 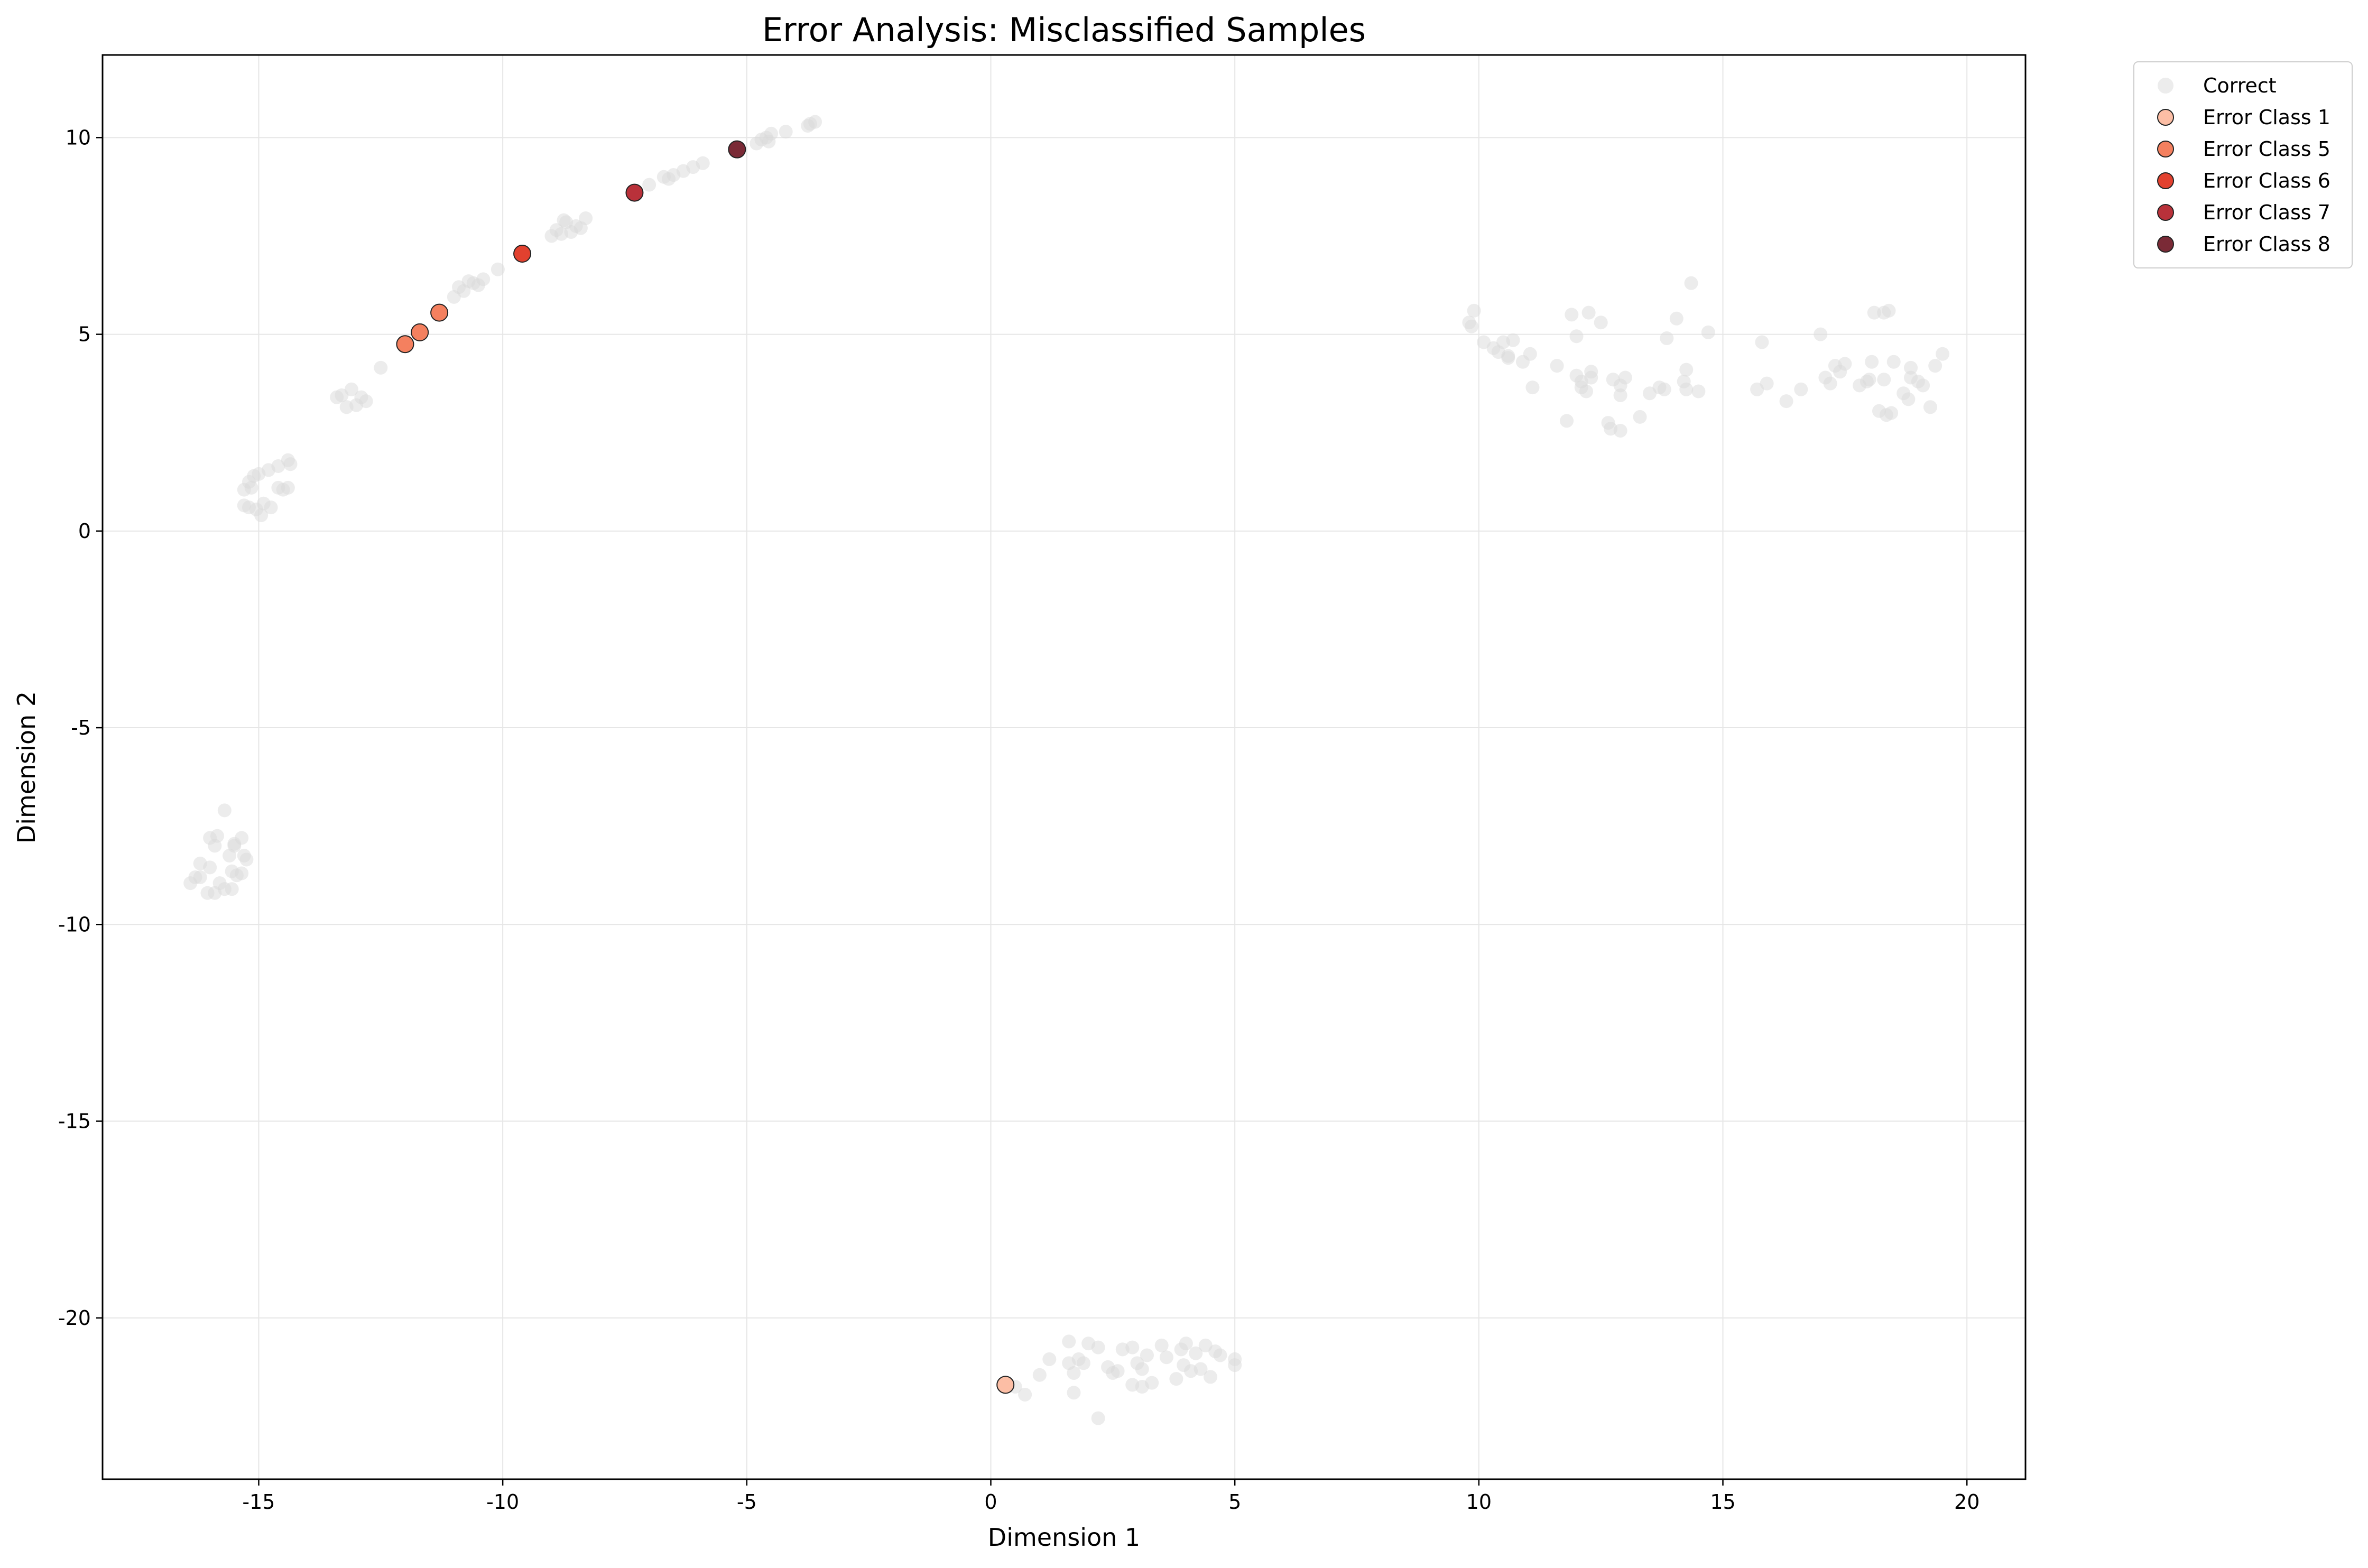 What do you see at coordinates (74, 924) in the screenshot?
I see `y-tick-label: -10` at bounding box center [74, 924].